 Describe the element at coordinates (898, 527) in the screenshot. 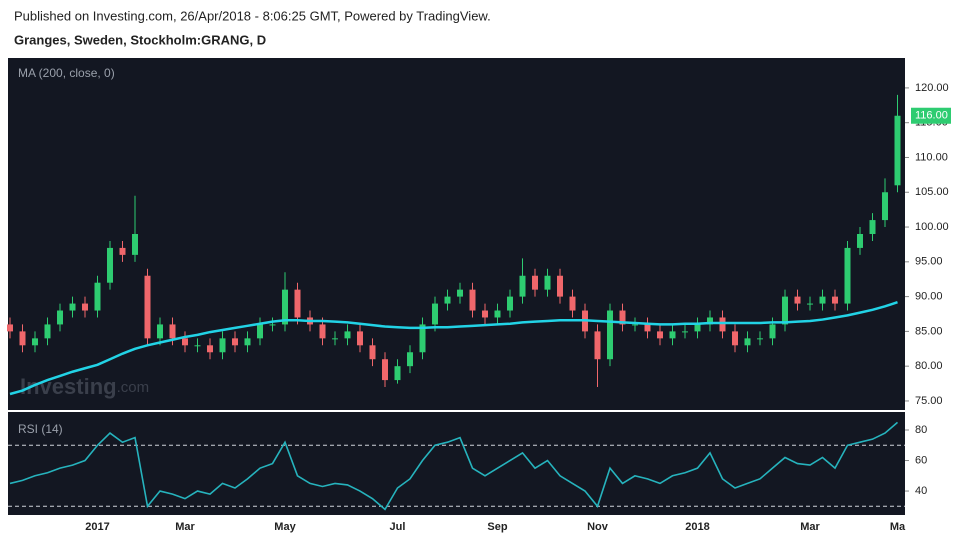

I see `x-tick-label: Ma` at that location.